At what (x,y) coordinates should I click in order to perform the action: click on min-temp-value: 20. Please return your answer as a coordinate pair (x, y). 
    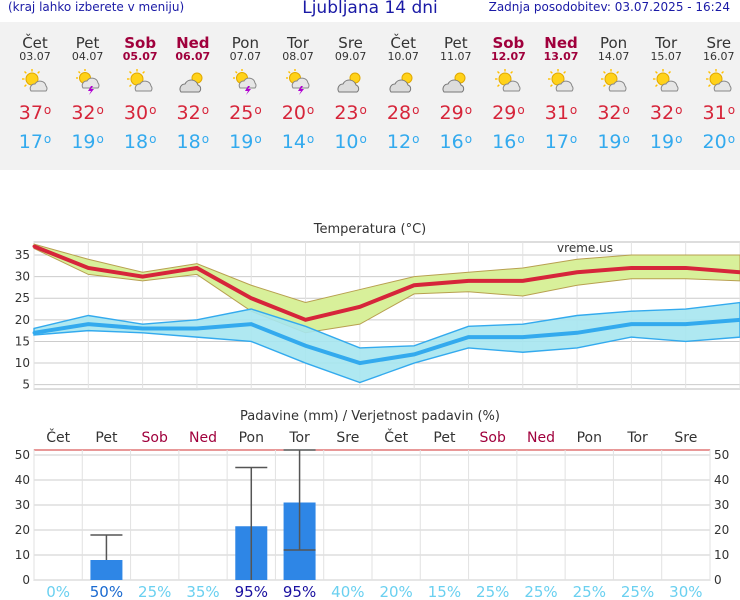
    Looking at the image, I should click on (714, 142).